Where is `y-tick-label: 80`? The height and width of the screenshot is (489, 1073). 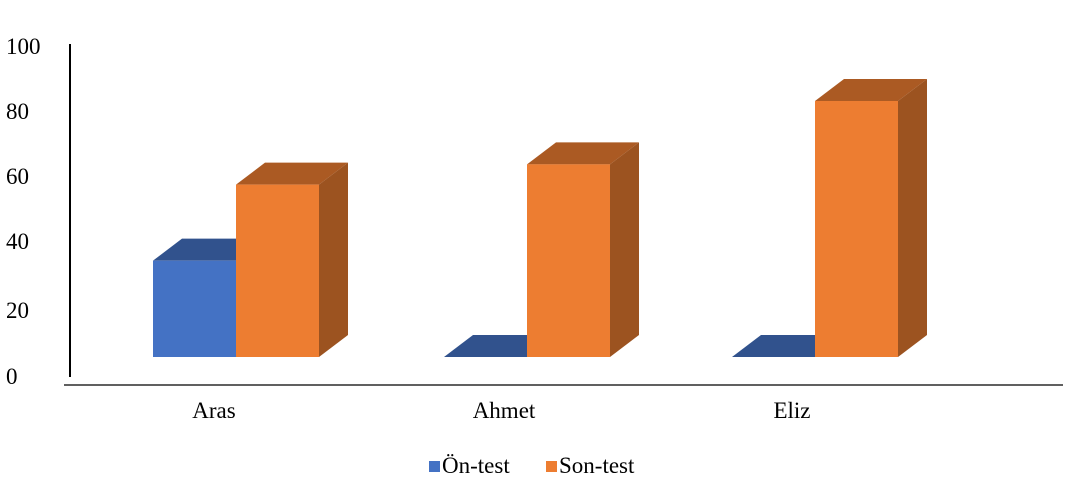 y-tick-label: 80 is located at coordinates (17, 111).